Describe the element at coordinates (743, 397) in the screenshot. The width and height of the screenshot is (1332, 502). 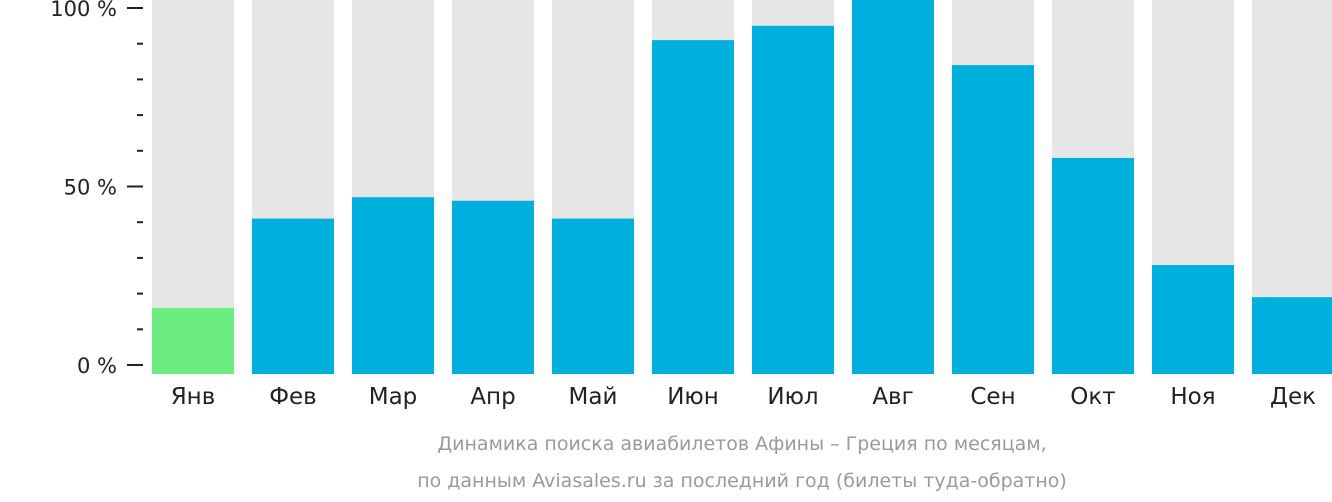
I see `x-axis-labels: Янв Фев Мар Апр Май Июн Июл Авг Сен Окт Ноя Дек` at that location.